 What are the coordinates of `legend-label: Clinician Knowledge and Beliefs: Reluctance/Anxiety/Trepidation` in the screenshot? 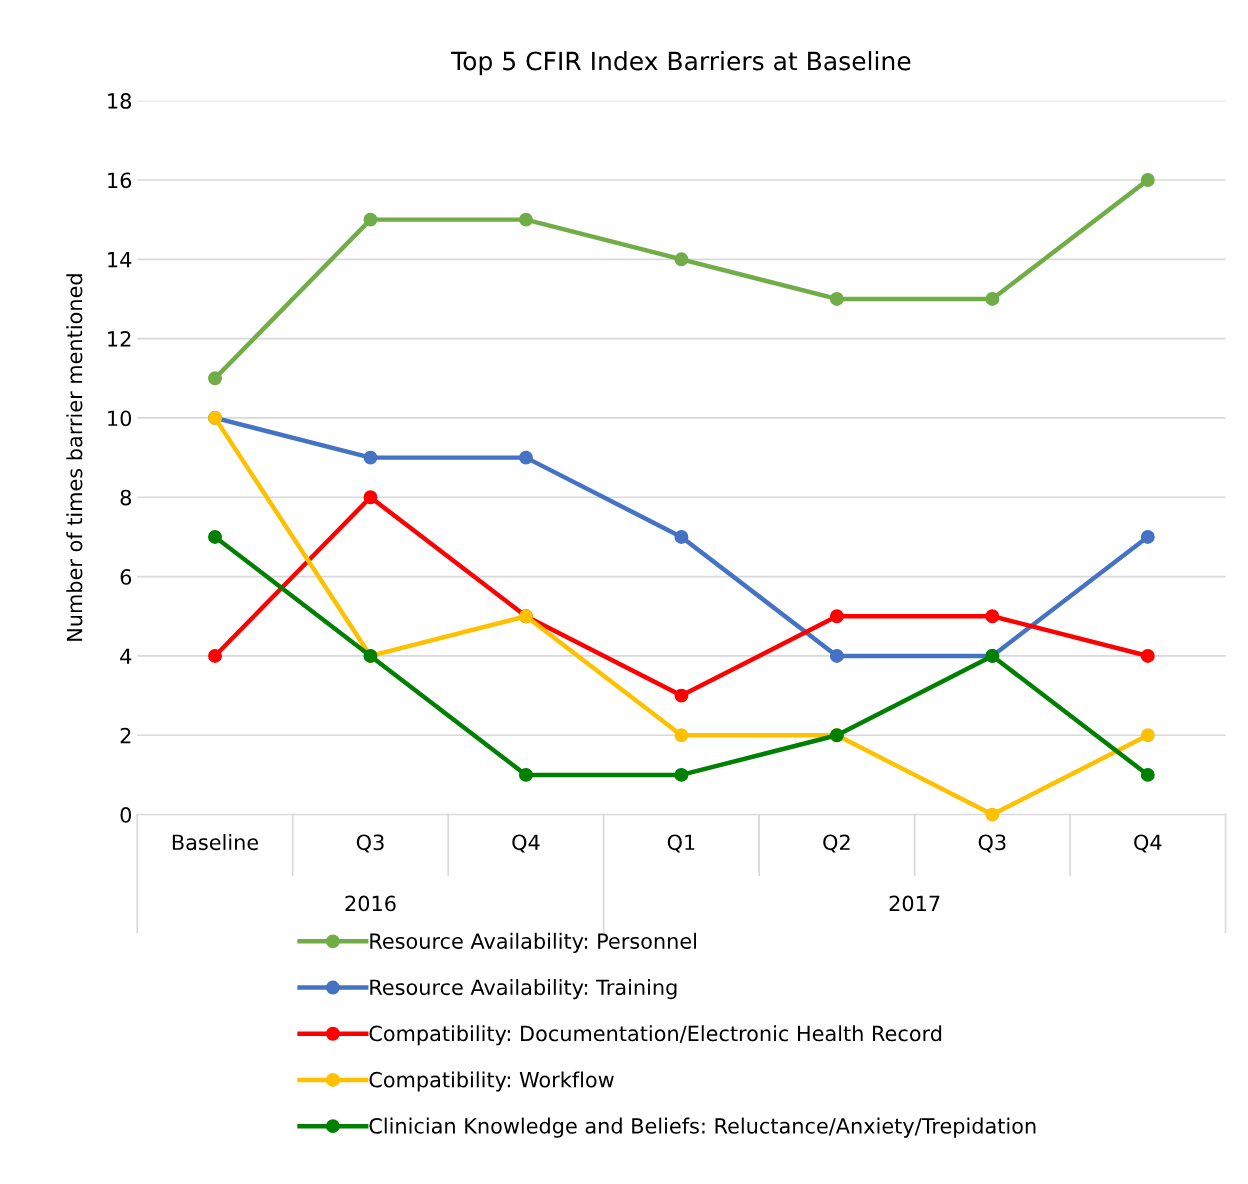 It's located at (702, 1127).